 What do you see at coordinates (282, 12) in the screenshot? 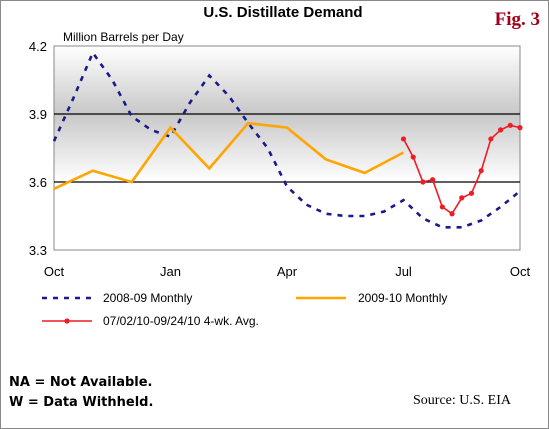
I see `chart-title: U.S. Distillate Demand` at bounding box center [282, 12].